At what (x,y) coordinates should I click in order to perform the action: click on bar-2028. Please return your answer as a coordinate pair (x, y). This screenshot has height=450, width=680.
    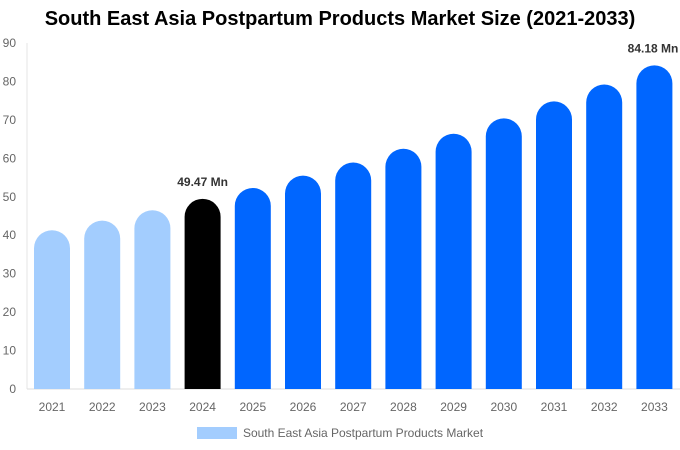
    Looking at the image, I should click on (403, 268).